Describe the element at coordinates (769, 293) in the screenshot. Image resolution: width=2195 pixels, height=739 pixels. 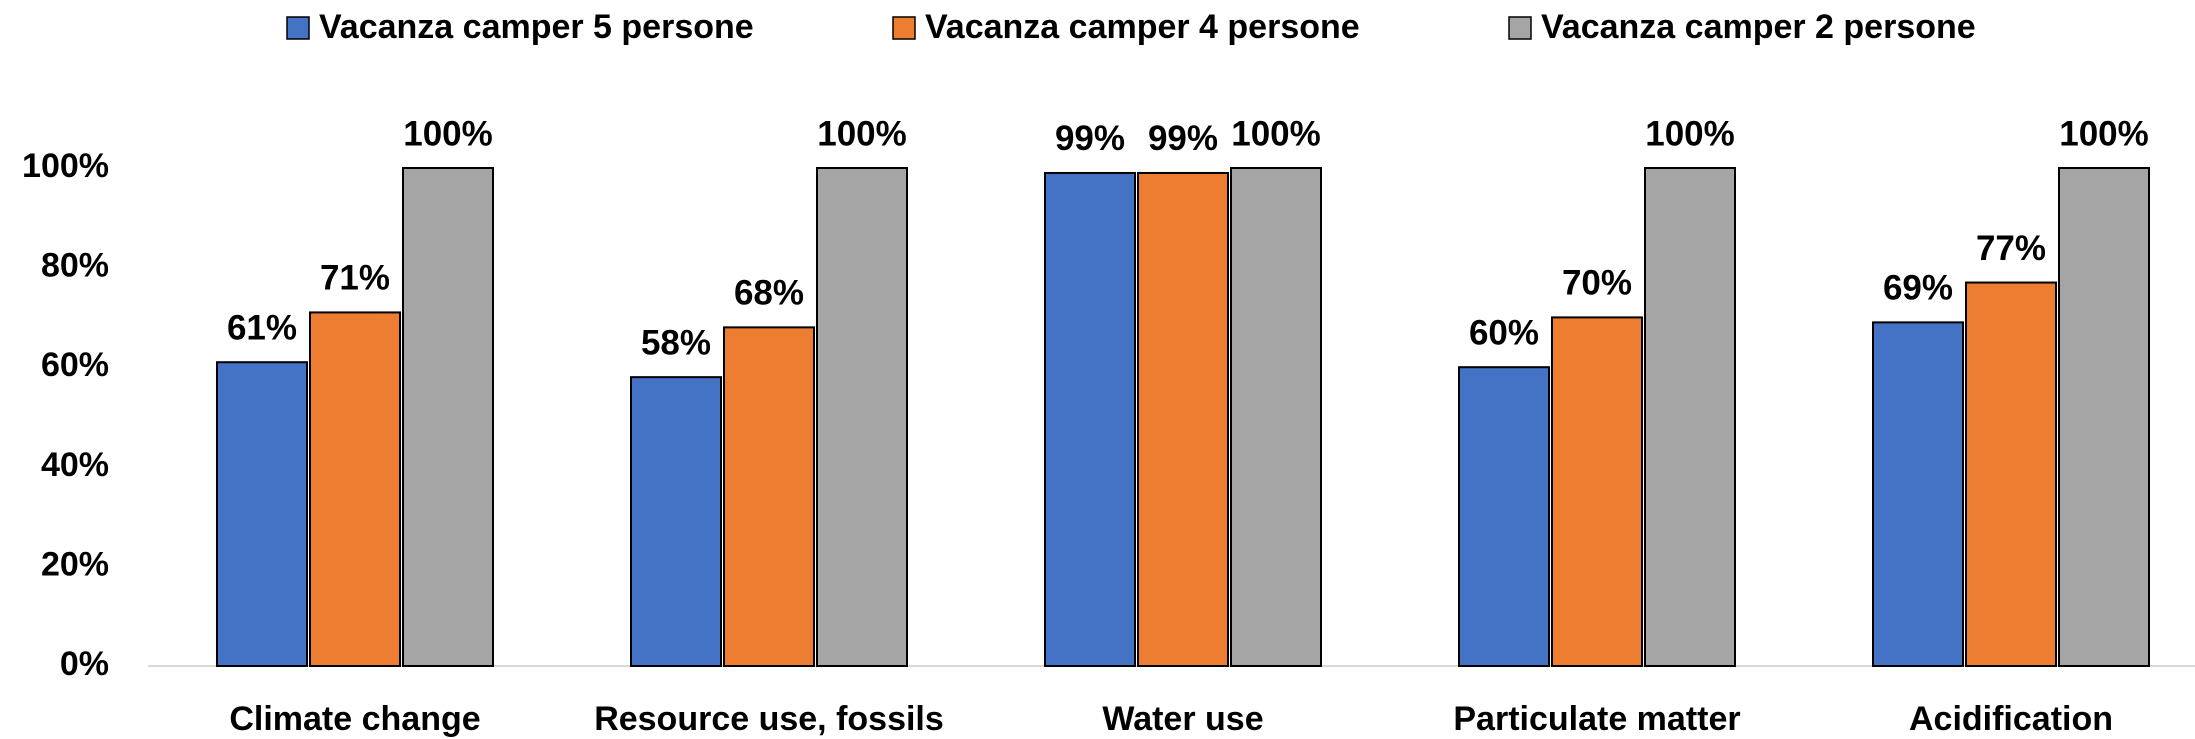
I see `data-label: 68%` at that location.